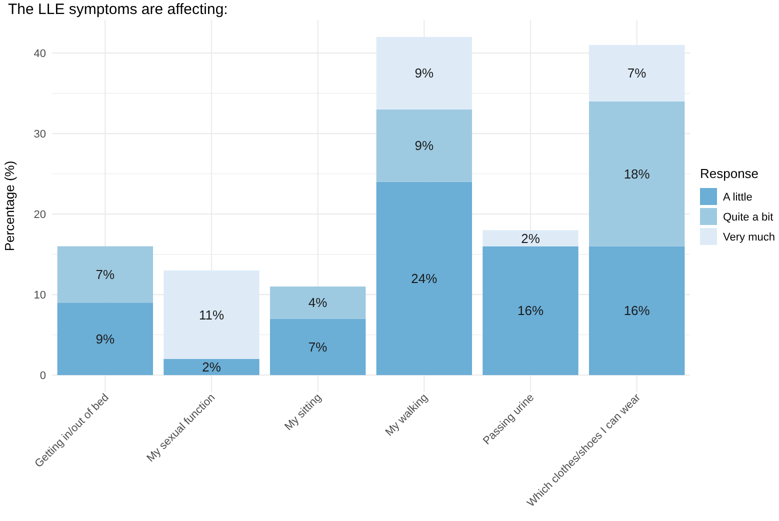  Describe the element at coordinates (9, 206) in the screenshot. I see `y-axis-title: Percentage (%)` at that location.